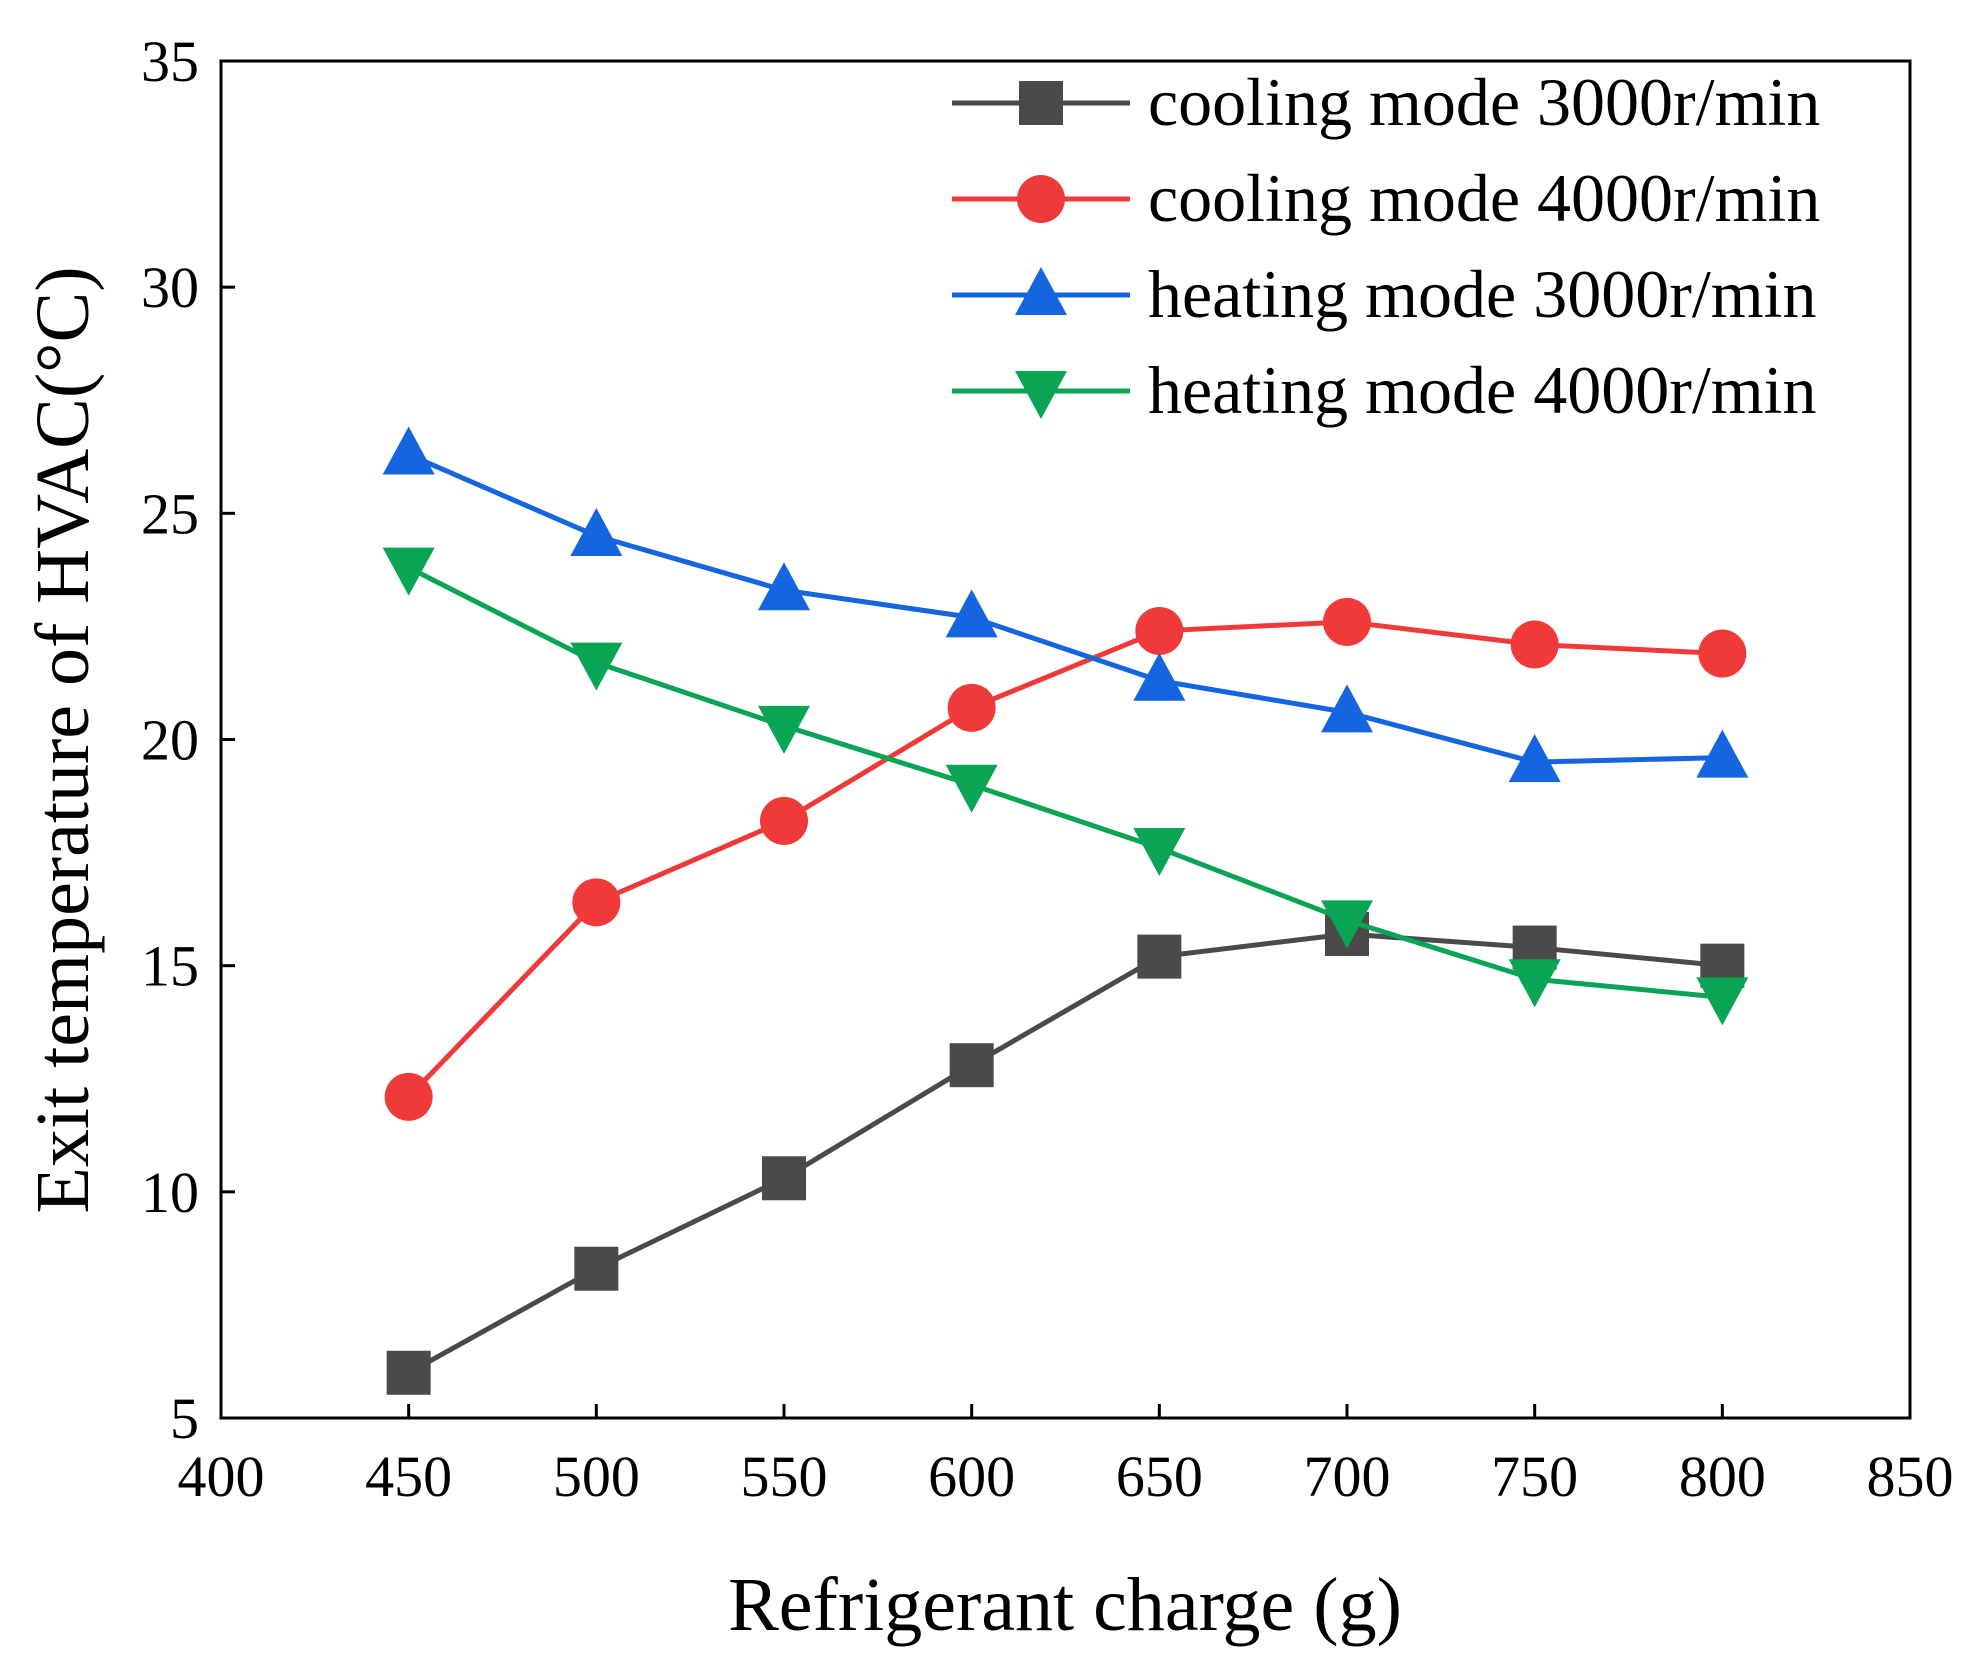  What do you see at coordinates (221, 1476) in the screenshot?
I see `x-tick-label: 400` at bounding box center [221, 1476].